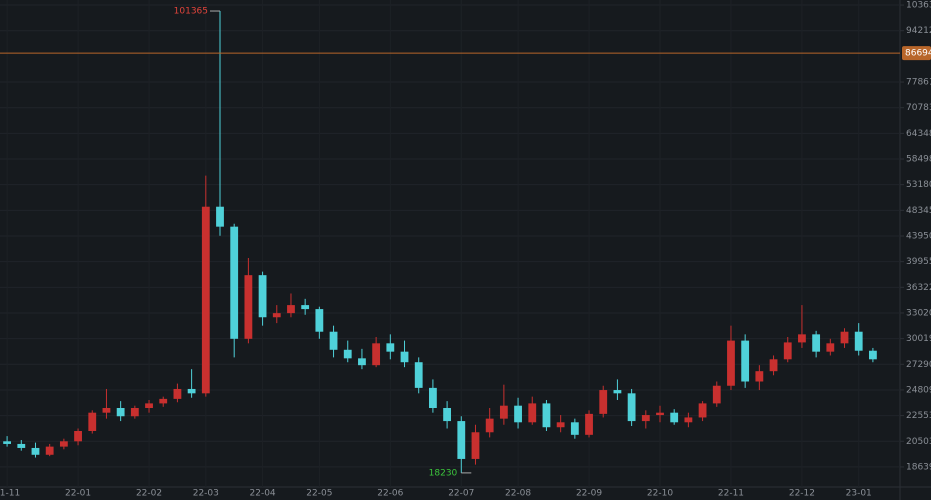 The height and width of the screenshot is (500, 931). What do you see at coordinates (918, 442) in the screenshot?
I see `y-tick-label: 20503` at bounding box center [918, 442].